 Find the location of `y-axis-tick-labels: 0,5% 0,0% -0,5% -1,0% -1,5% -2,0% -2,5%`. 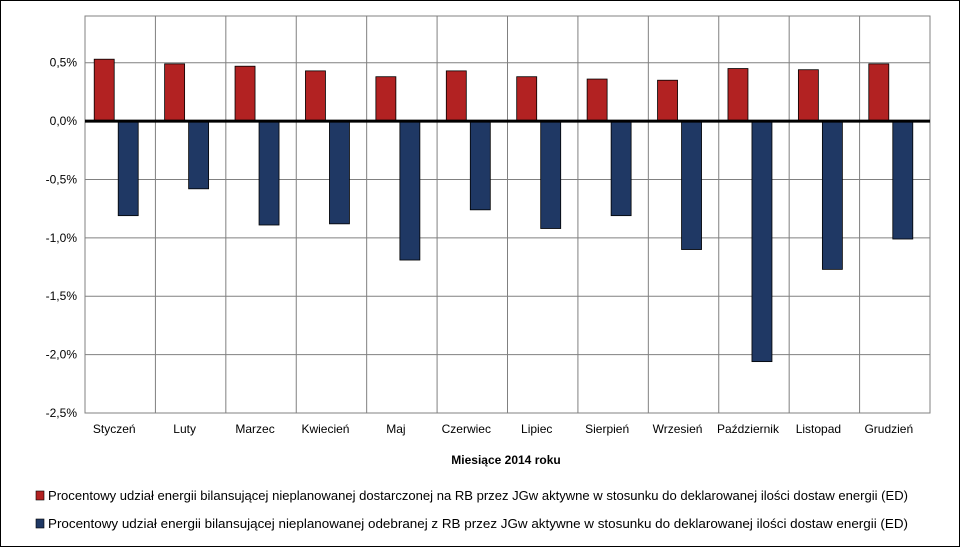

y-axis-tick-labels: 0,5% 0,0% -0,5% -1,0% -1,5% -2,0% -2,5% is located at coordinates (62, 238).